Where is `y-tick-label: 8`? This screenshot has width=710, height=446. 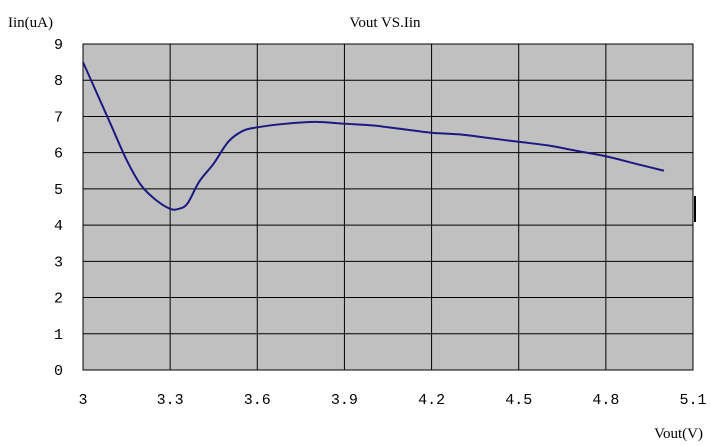 y-tick-label: 8 is located at coordinates (58, 81).